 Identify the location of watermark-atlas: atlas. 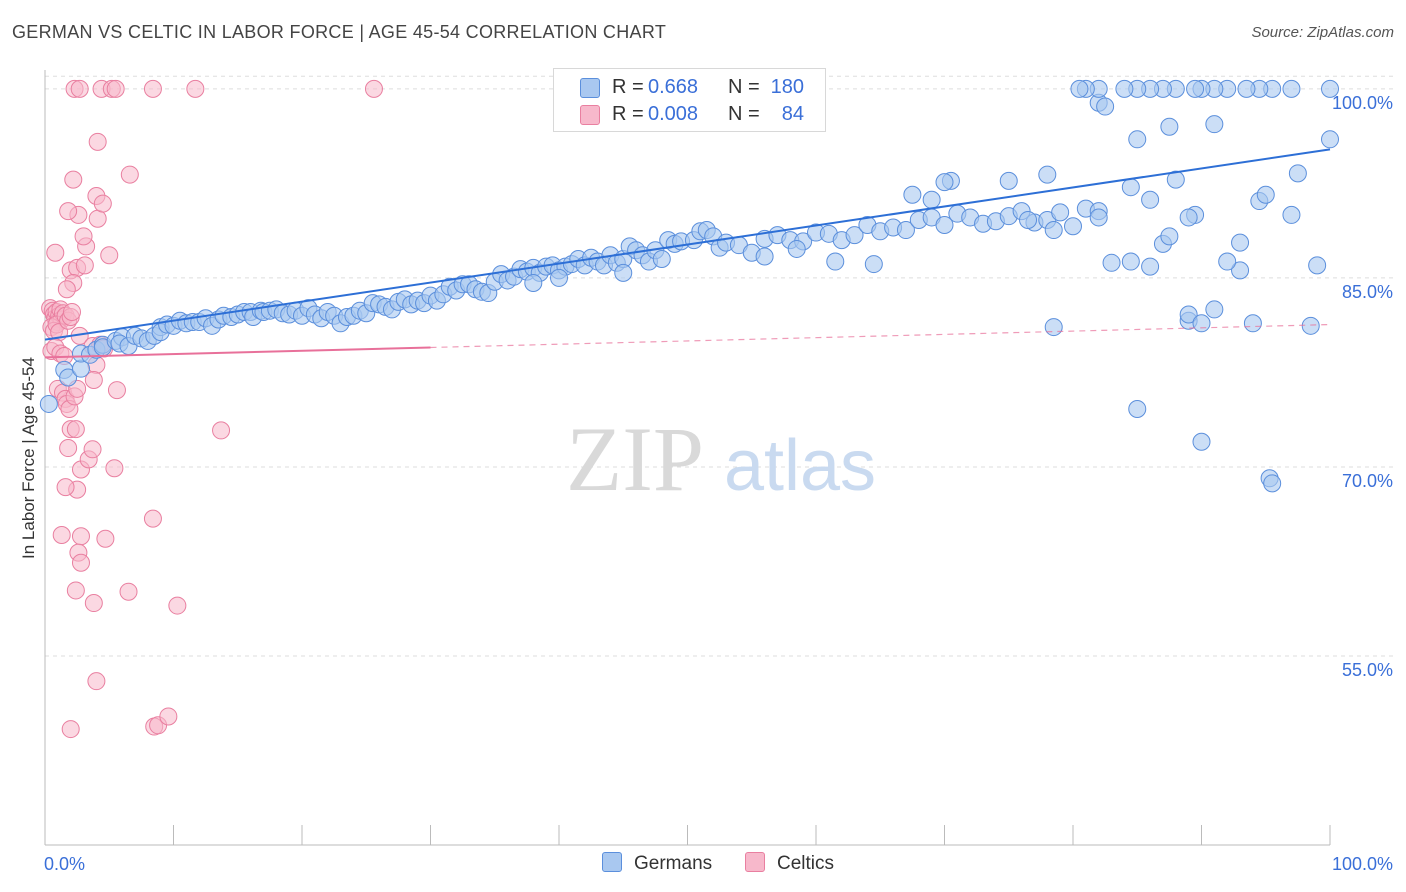
(800, 466).